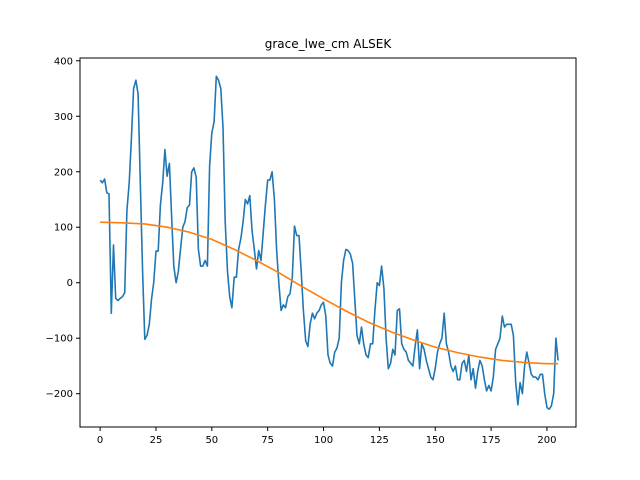  What do you see at coordinates (435, 440) in the screenshot?
I see `x-tick-label: 150` at bounding box center [435, 440].